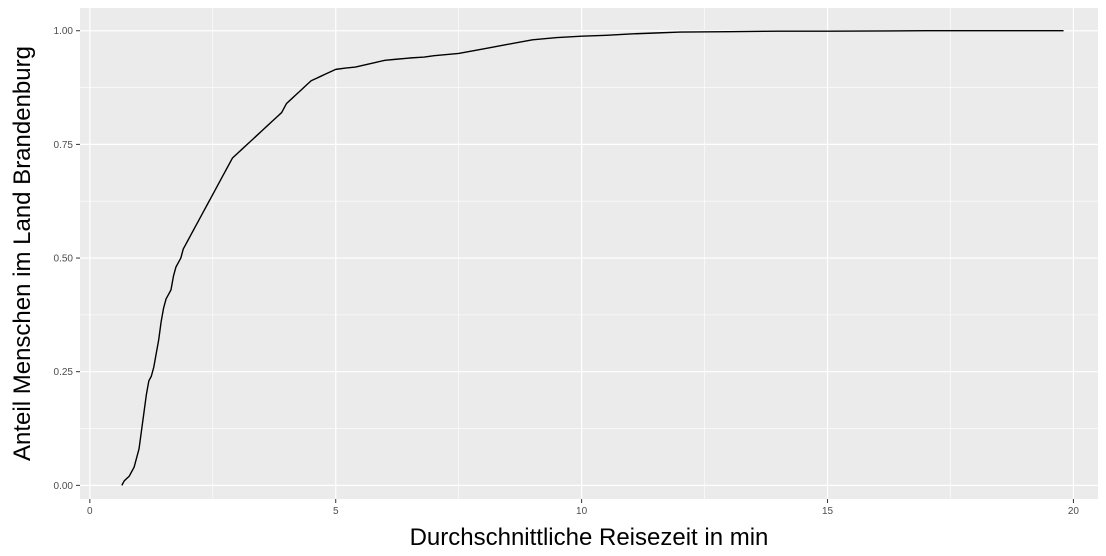  Describe the element at coordinates (64, 486) in the screenshot. I see `y-tick-label: 0.00` at that location.